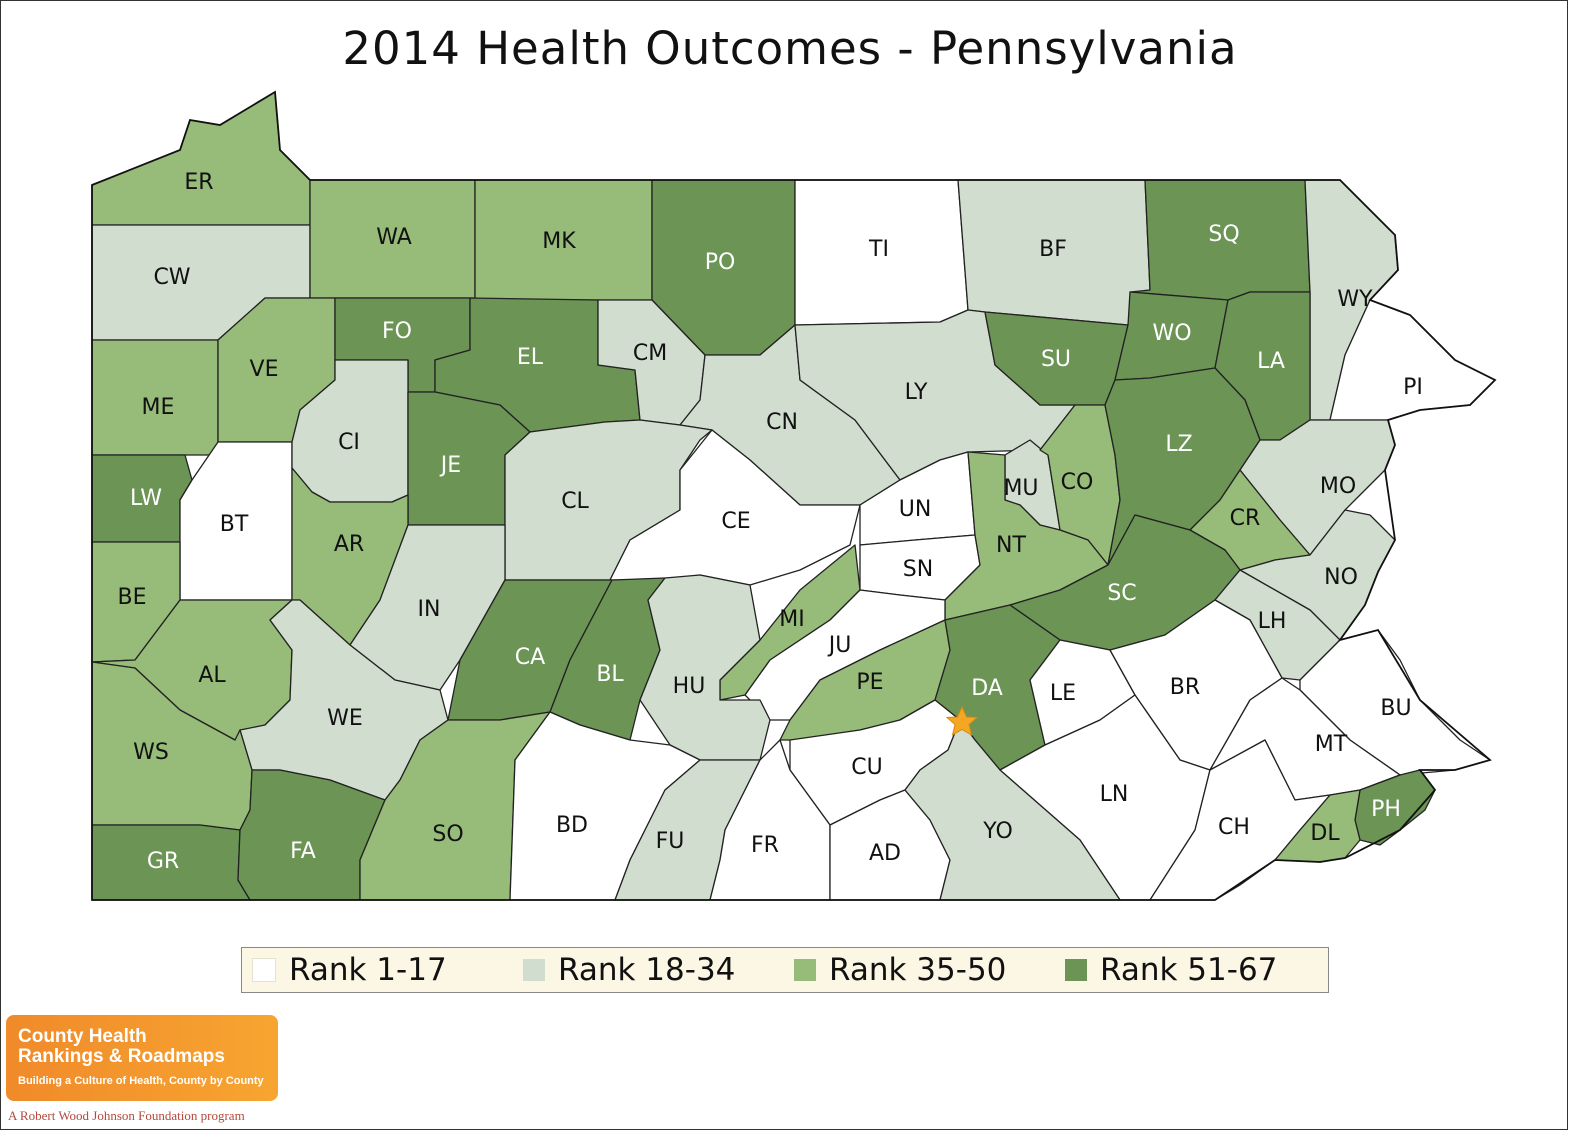  I want to click on county-label-lw: LW, so click(146, 498).